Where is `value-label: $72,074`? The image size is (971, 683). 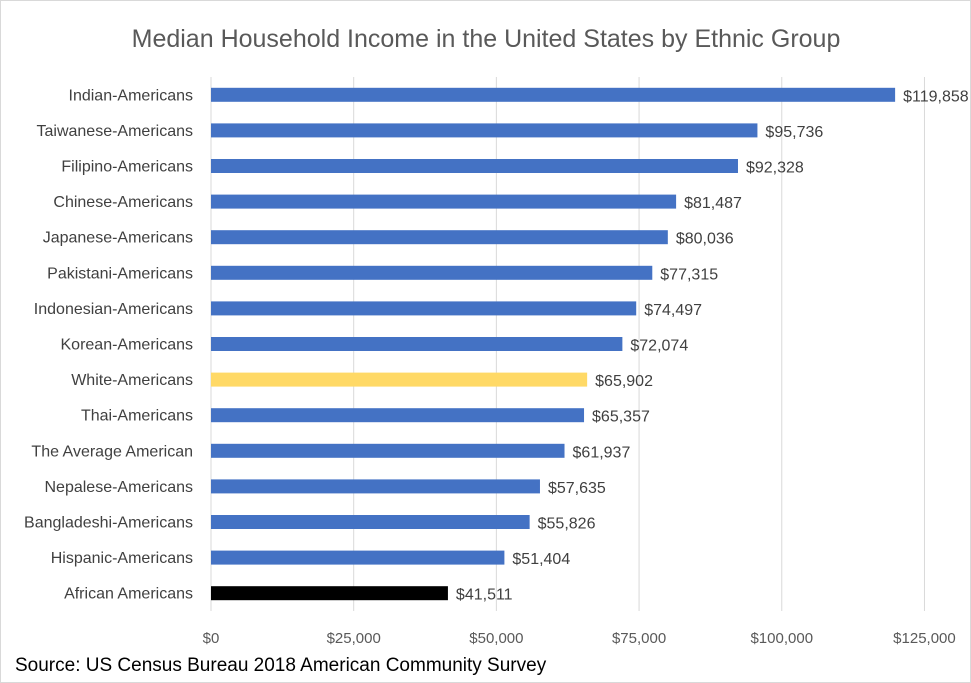
value-label: $72,074 is located at coordinates (659, 346).